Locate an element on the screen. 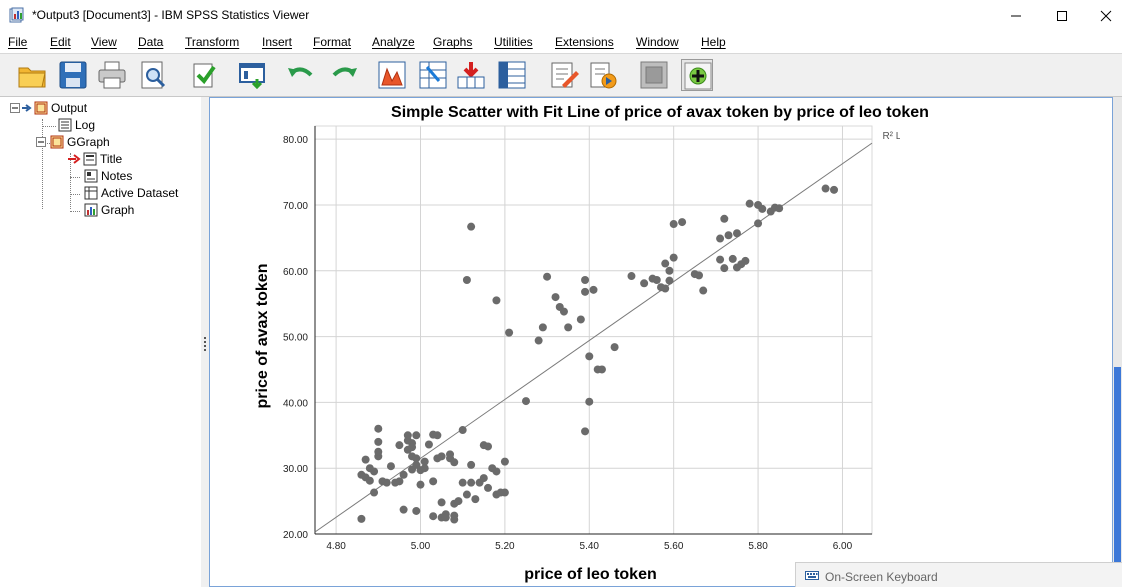 The height and width of the screenshot is (587, 1122). show-button is located at coordinates (697, 75).